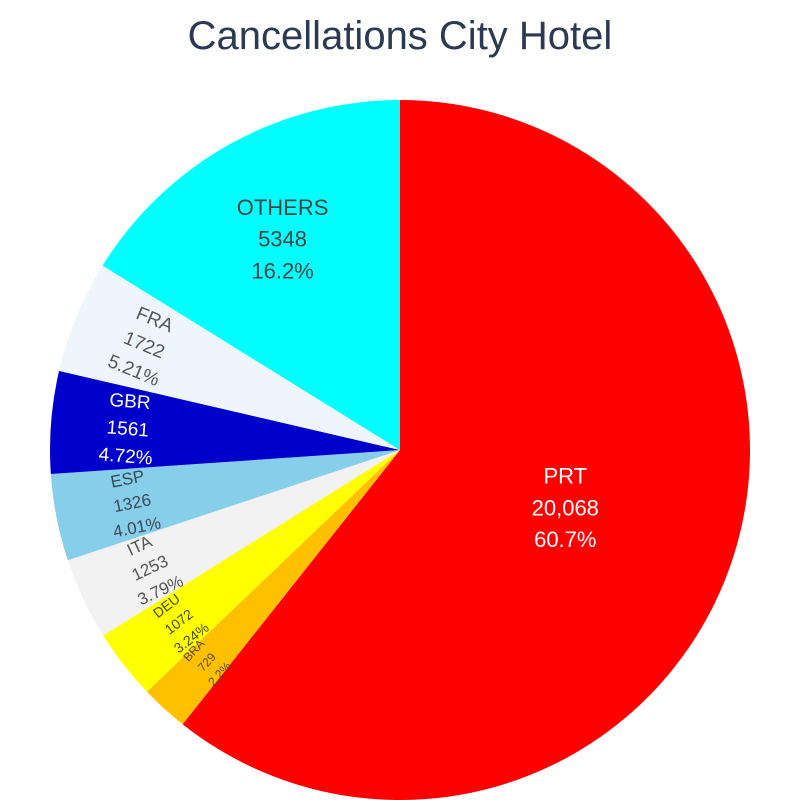 The width and height of the screenshot is (800, 800). Describe the element at coordinates (125, 456) in the screenshot. I see `slice-percent-label-gbr: 4.72%` at that location.